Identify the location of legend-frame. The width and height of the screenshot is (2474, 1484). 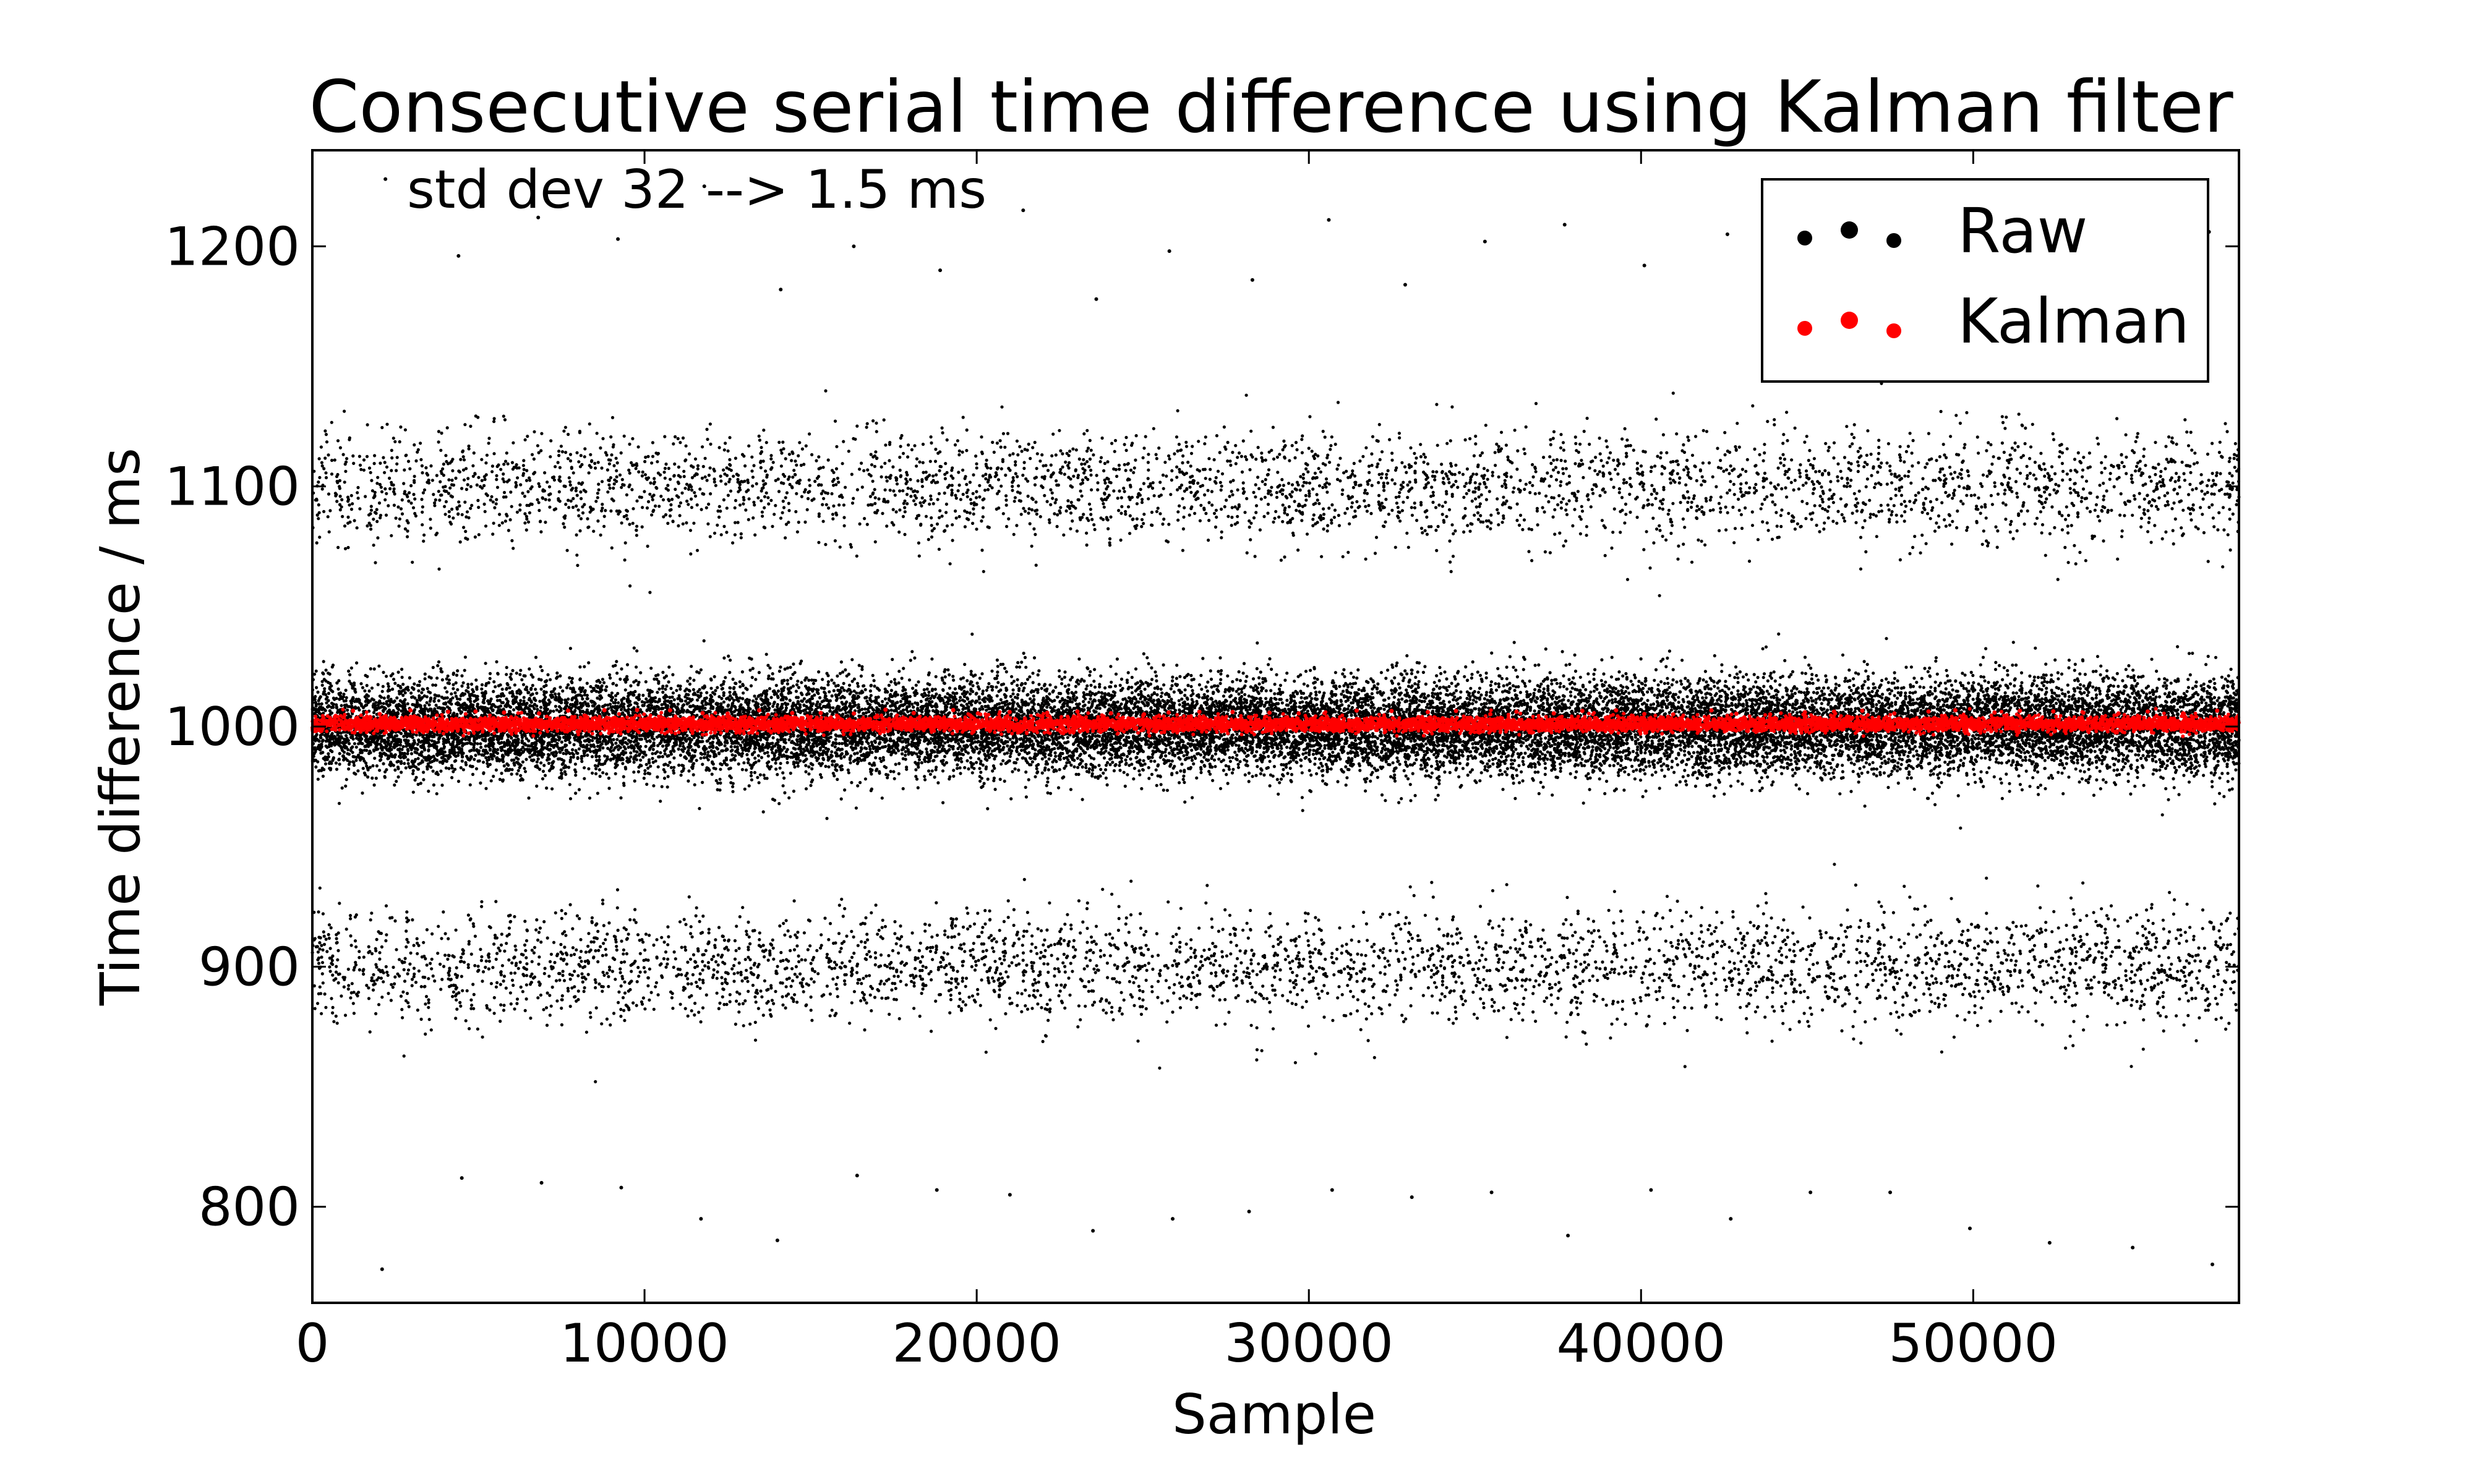
(1985, 280).